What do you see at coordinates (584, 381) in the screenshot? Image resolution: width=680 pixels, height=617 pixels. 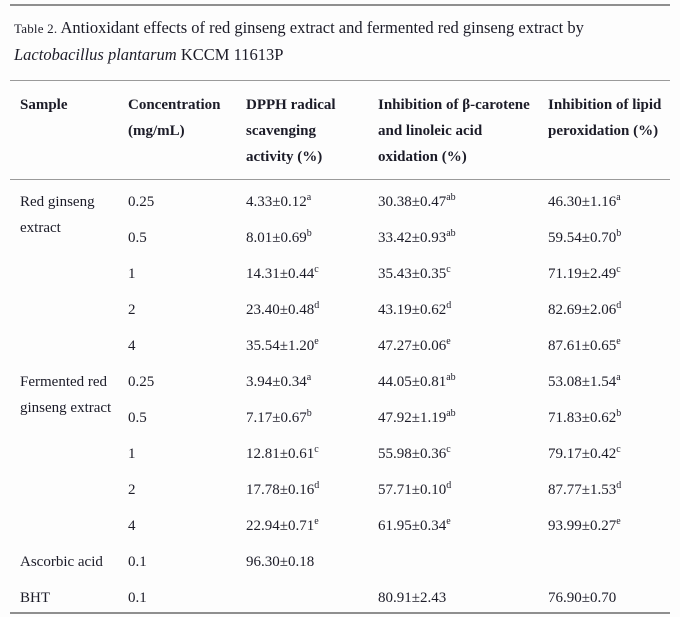 I see `lipid-cell: 53.08±1.54a` at bounding box center [584, 381].